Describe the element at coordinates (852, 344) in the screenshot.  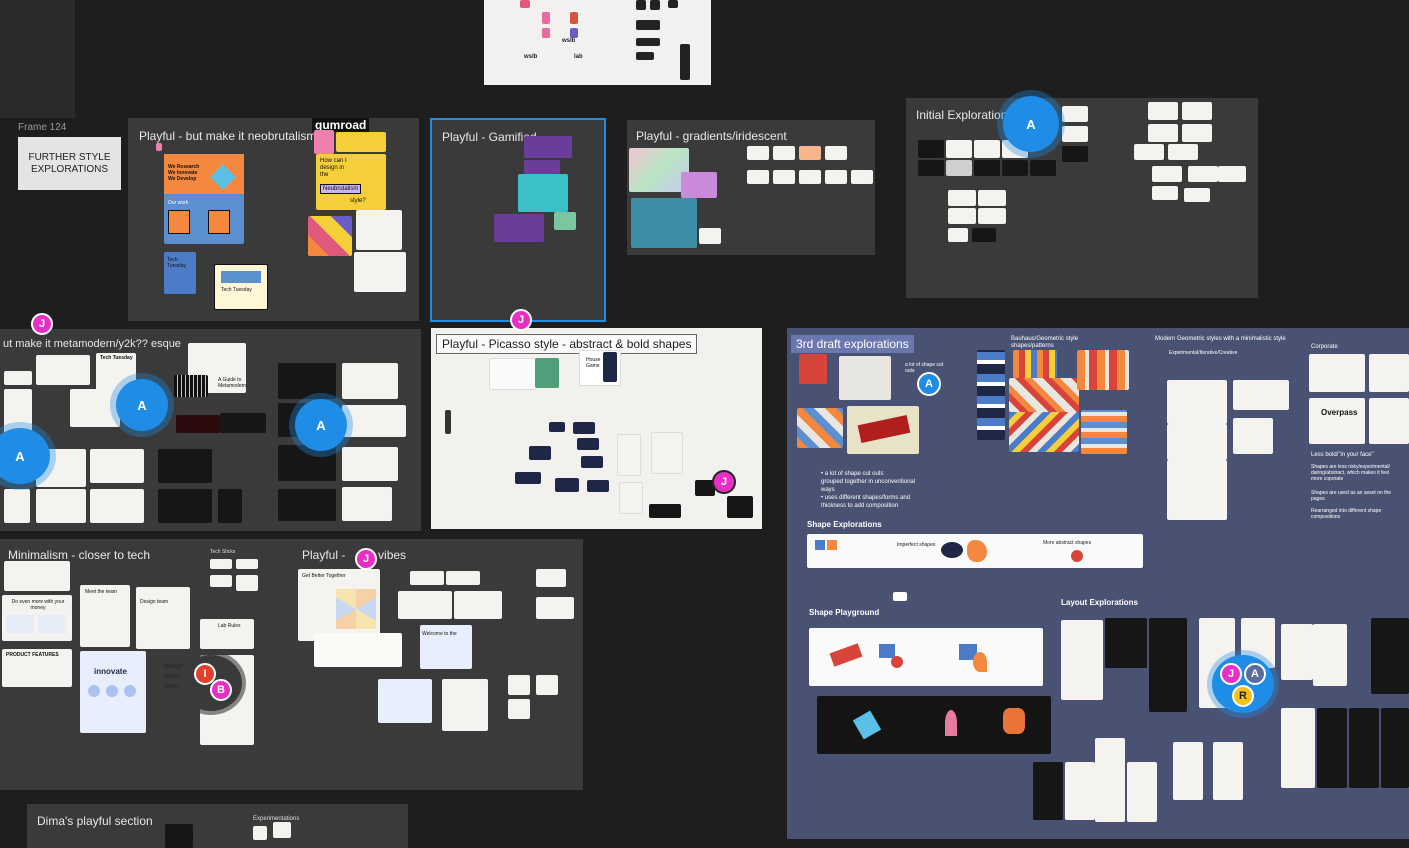
I see `frame-title-3rd-draft: 3rd draft explorations` at that location.